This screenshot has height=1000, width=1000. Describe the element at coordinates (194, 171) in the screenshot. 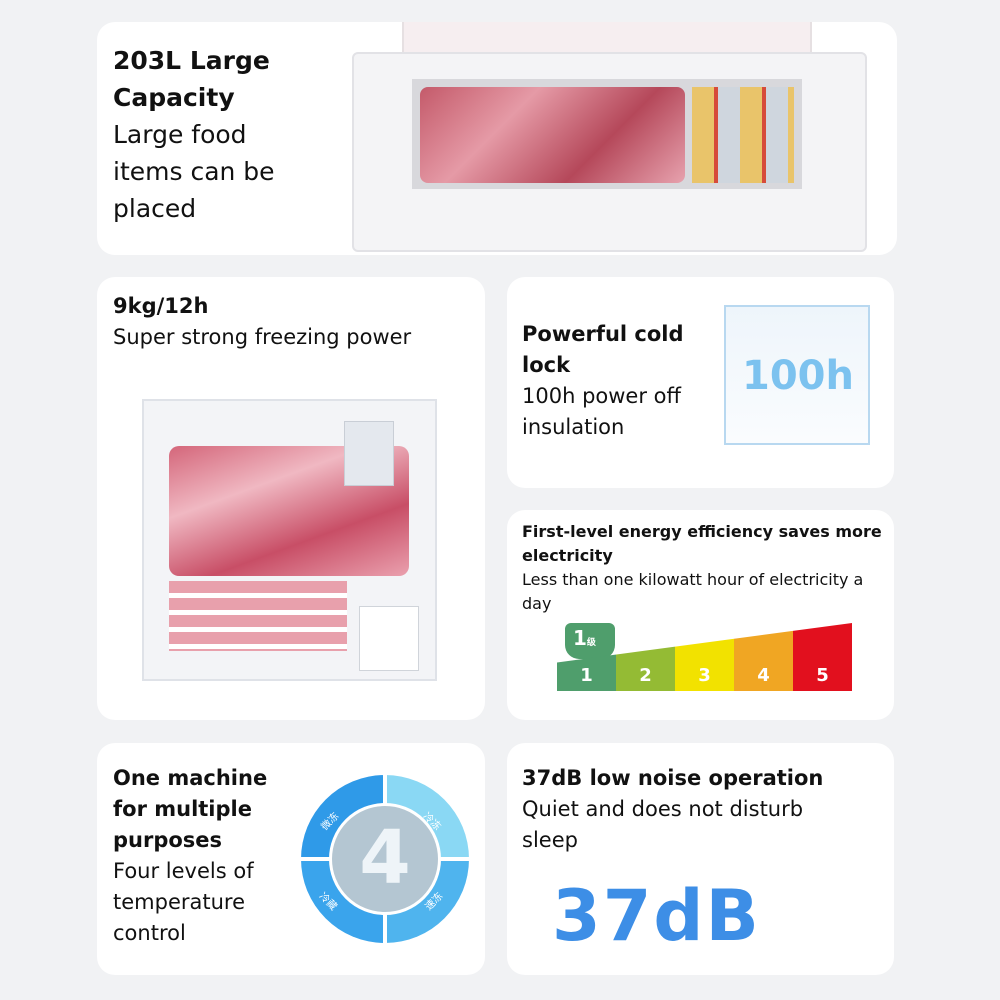

I see `capacity-desc: Large food items can be placed` at that location.